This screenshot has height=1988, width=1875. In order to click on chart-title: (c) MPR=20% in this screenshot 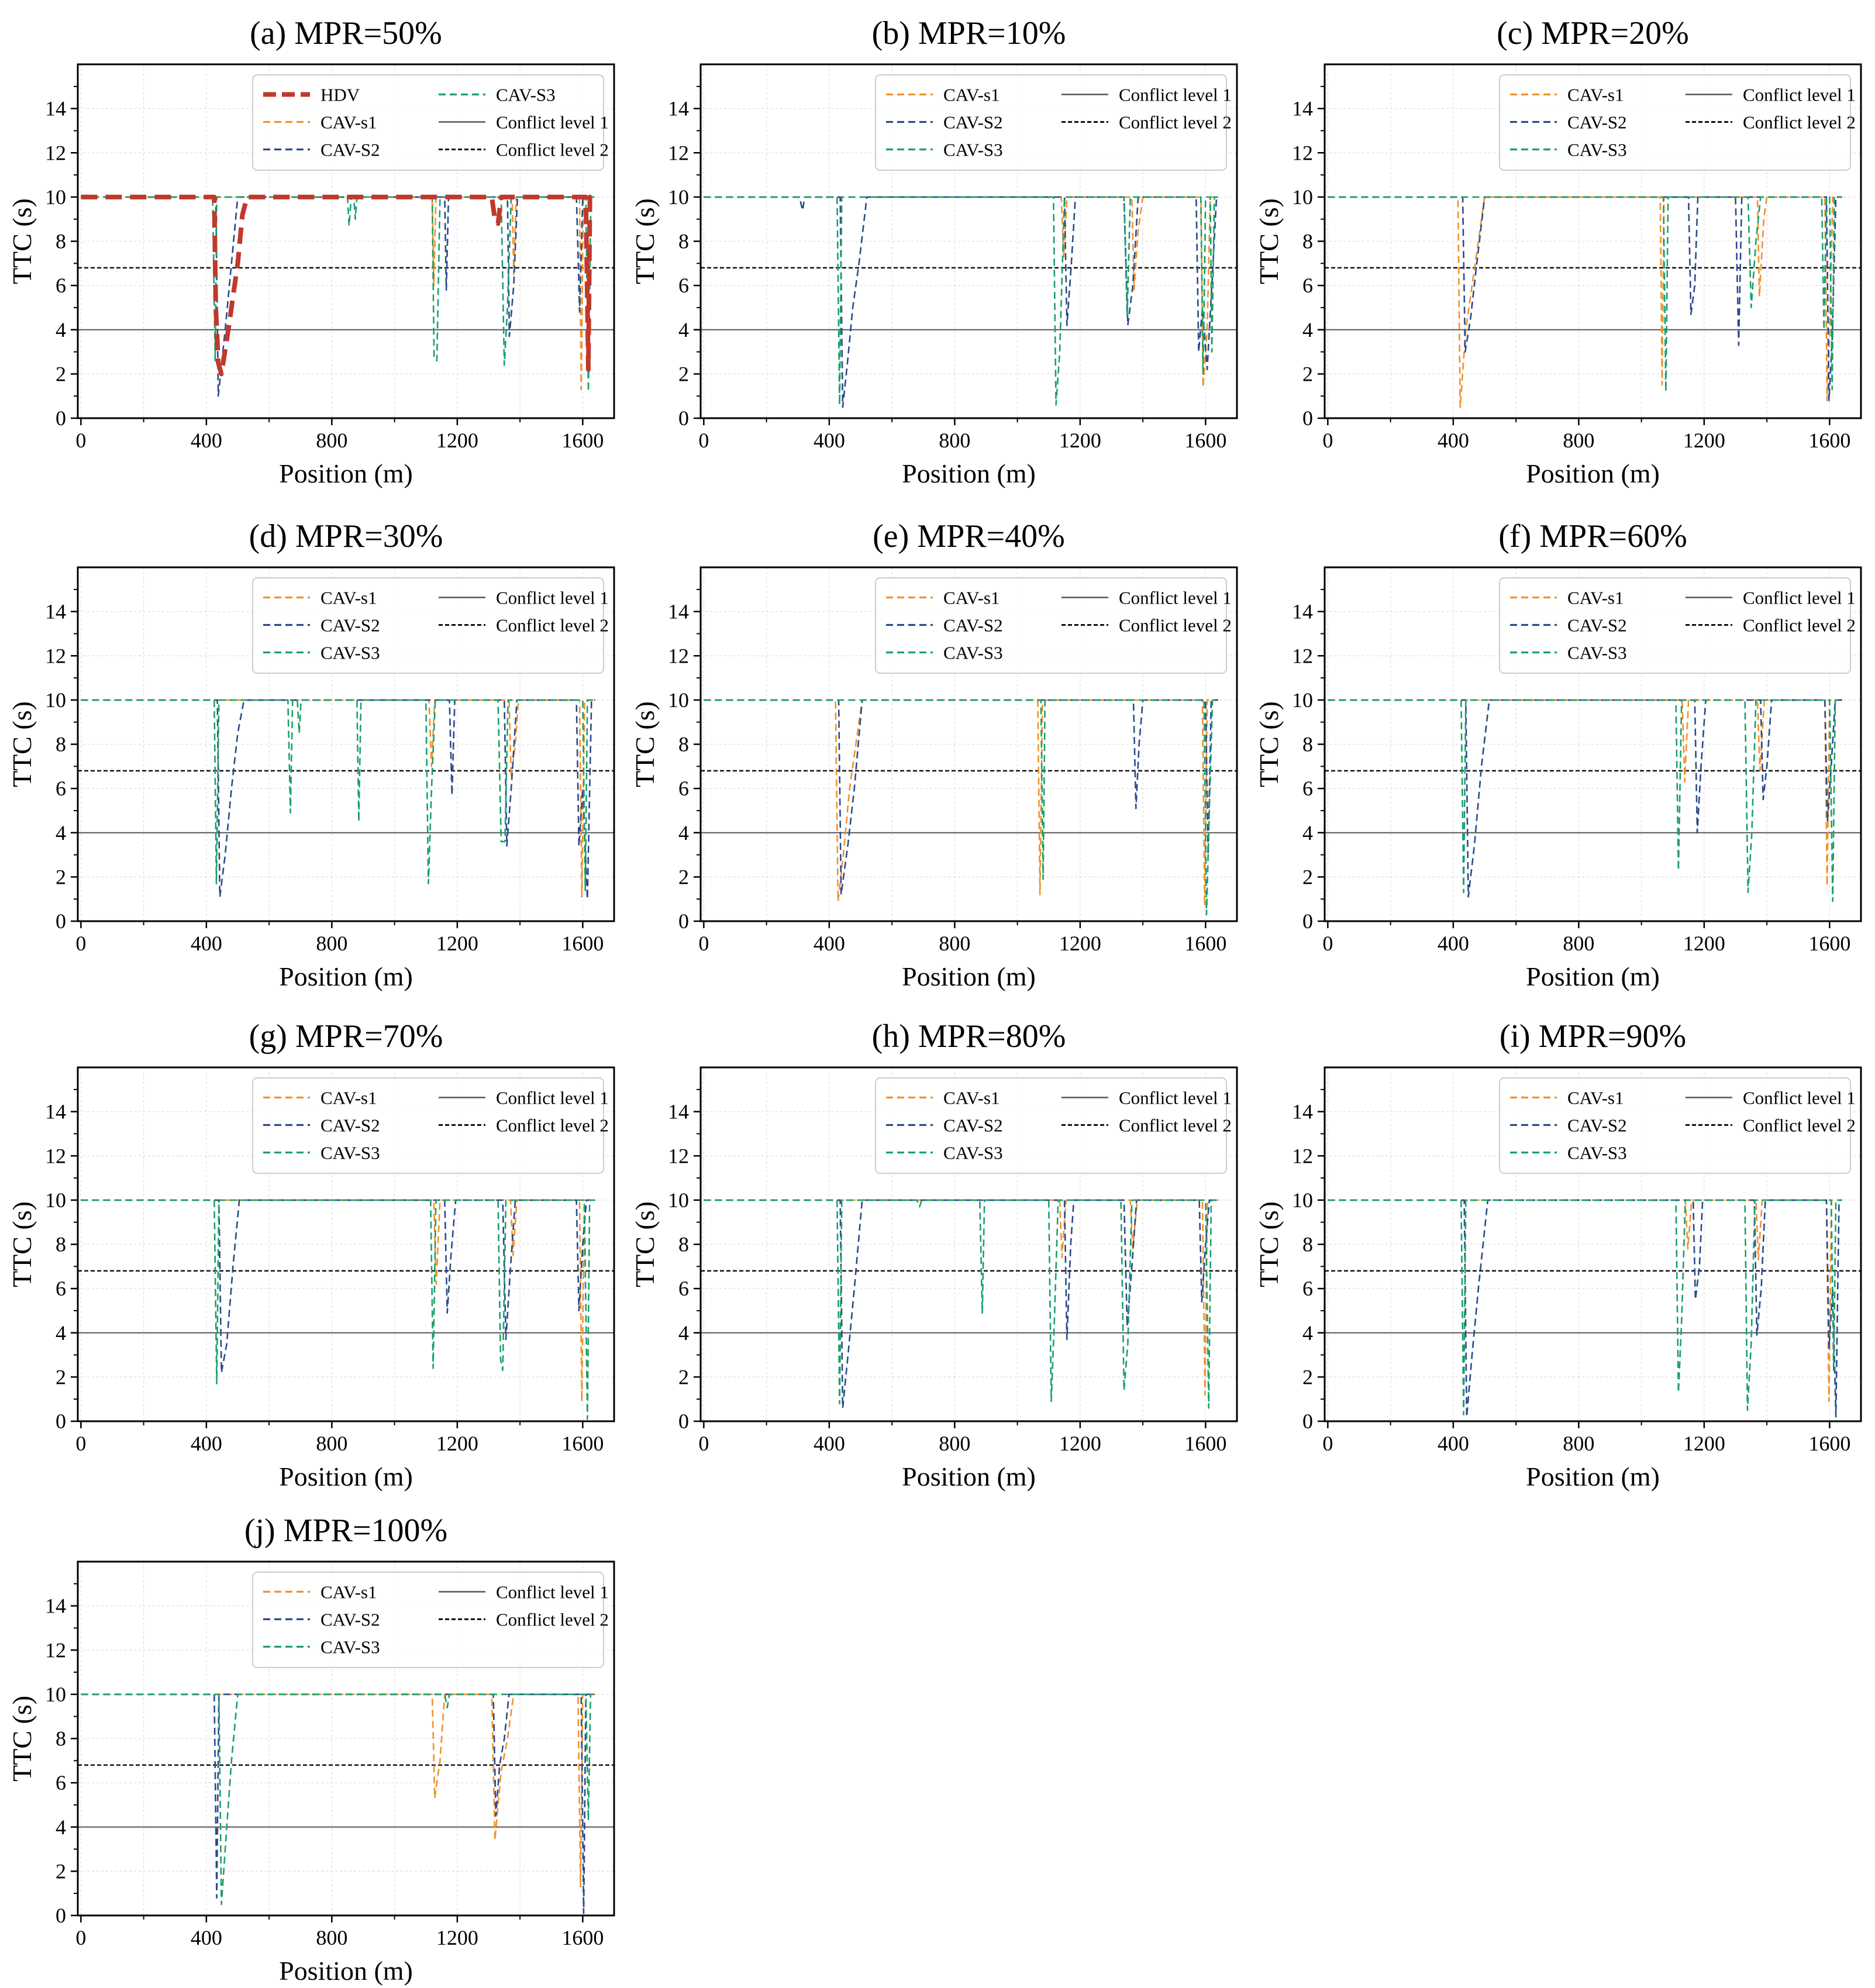, I will do `click(1593, 33)`.